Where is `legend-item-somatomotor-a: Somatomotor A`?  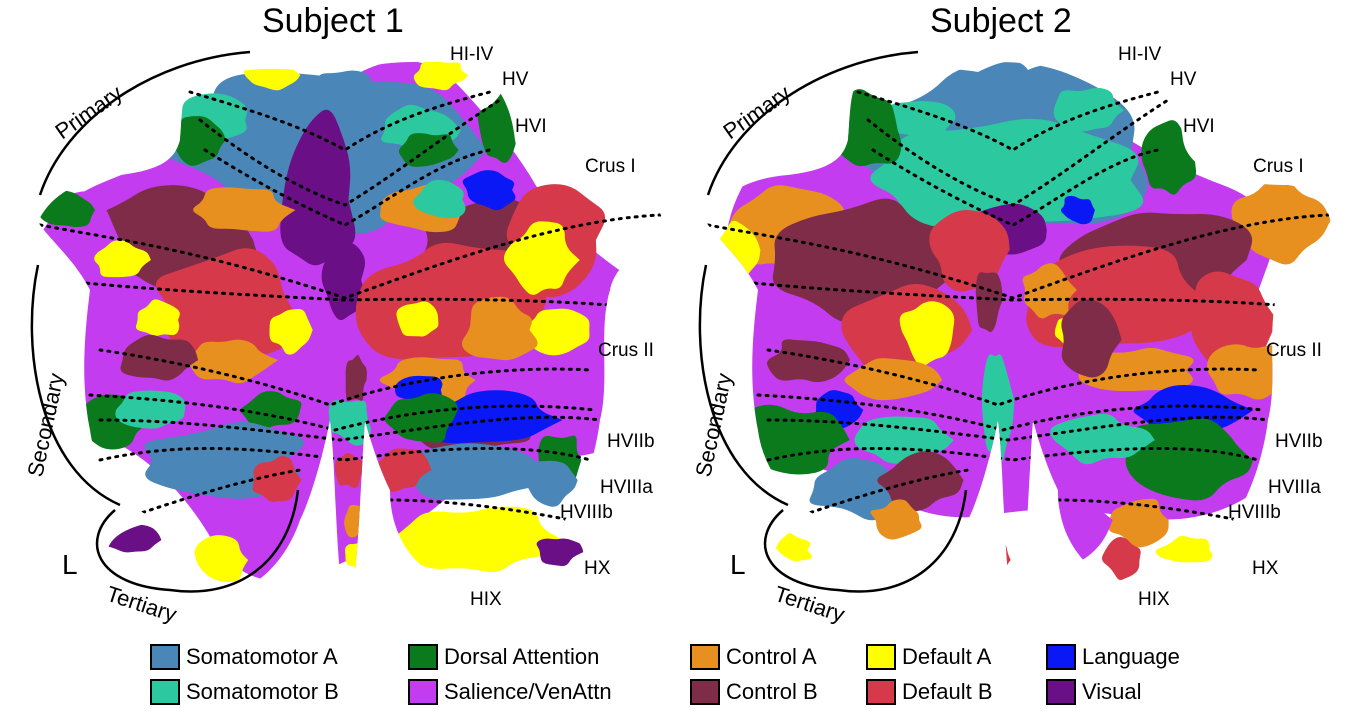
legend-item-somatomotor-a: Somatomotor A is located at coordinates (244, 657).